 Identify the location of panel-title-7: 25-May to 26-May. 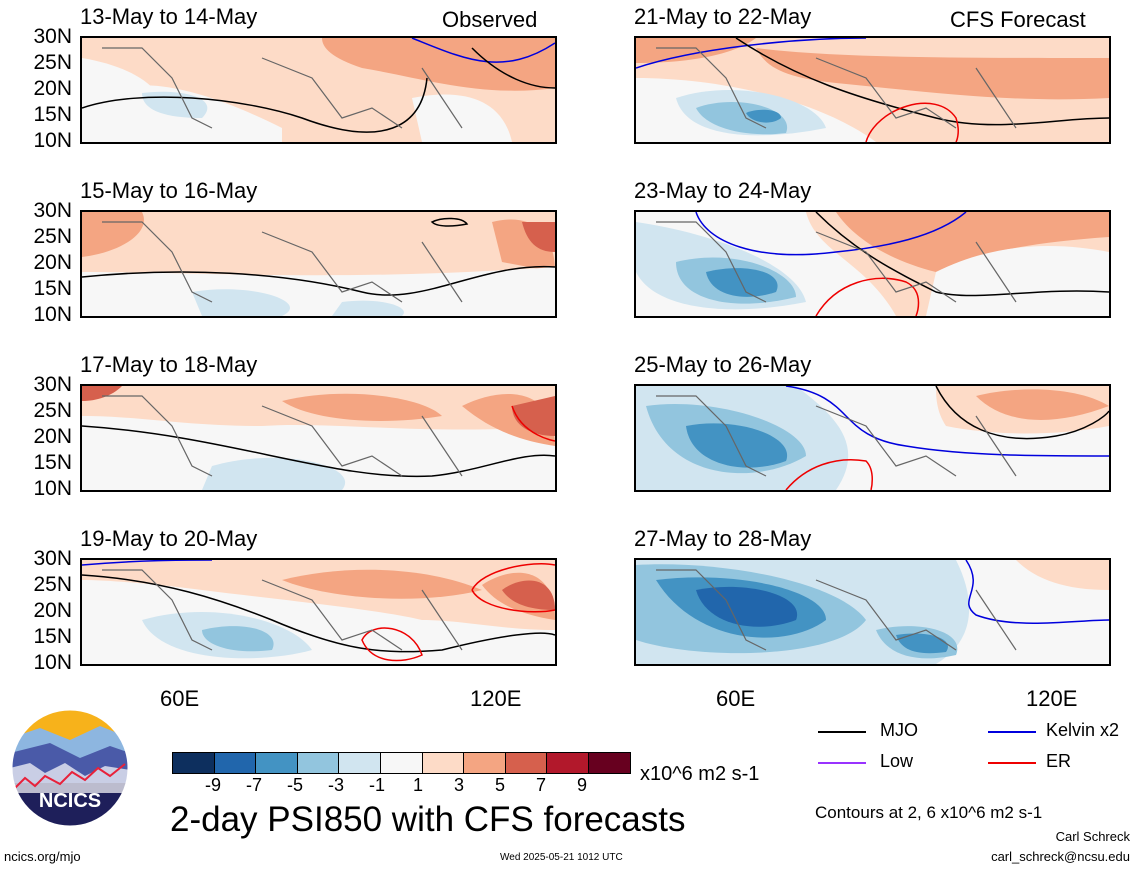
(723, 364).